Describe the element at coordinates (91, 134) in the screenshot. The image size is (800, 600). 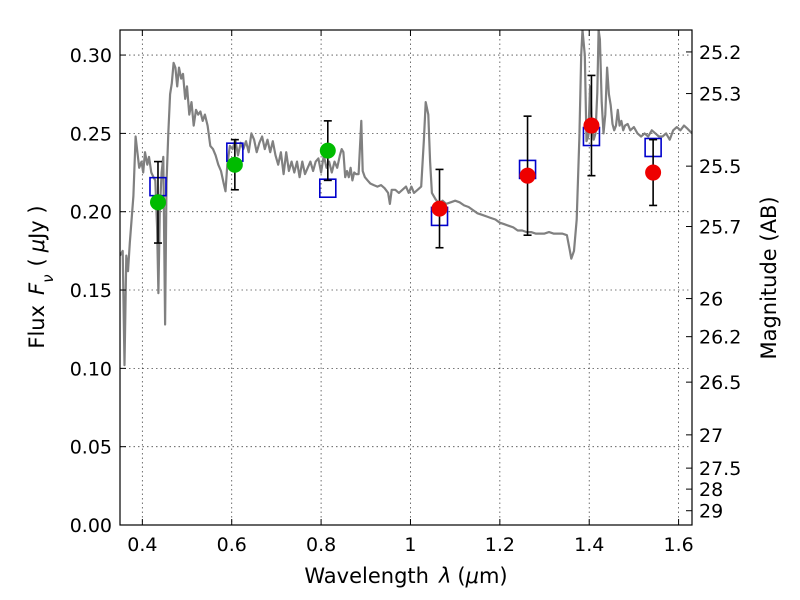
I see `y-tick-label-5: 0.25` at that location.